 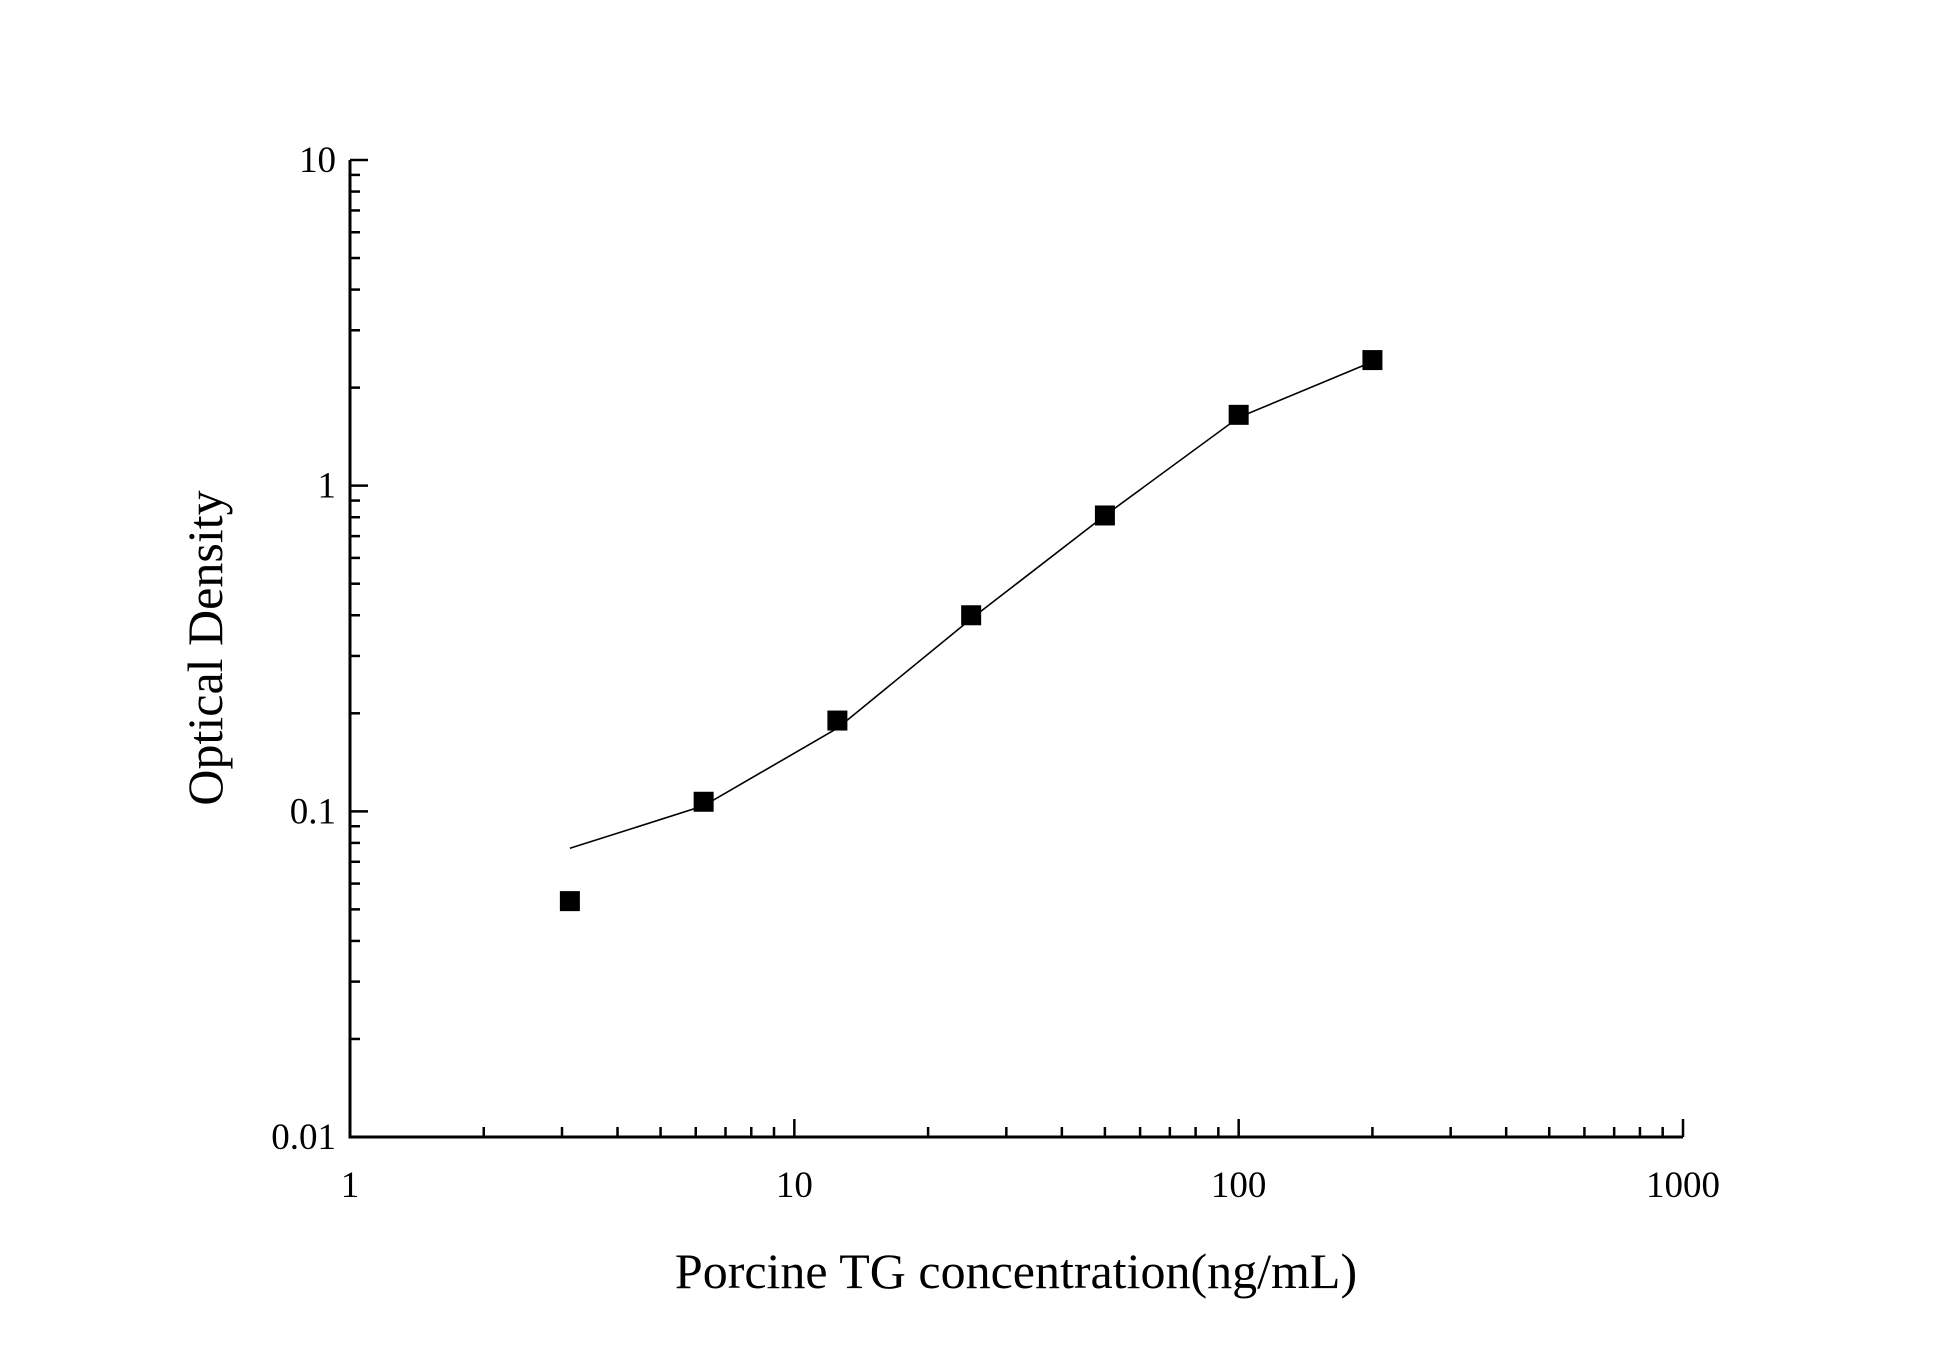 I want to click on x-tick-label: 1, so click(x=350, y=1185).